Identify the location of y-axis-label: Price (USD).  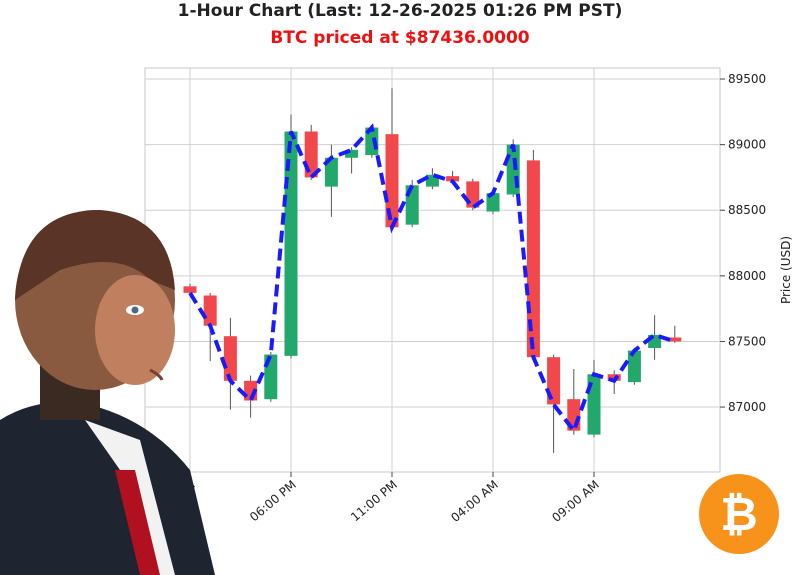
(786, 270).